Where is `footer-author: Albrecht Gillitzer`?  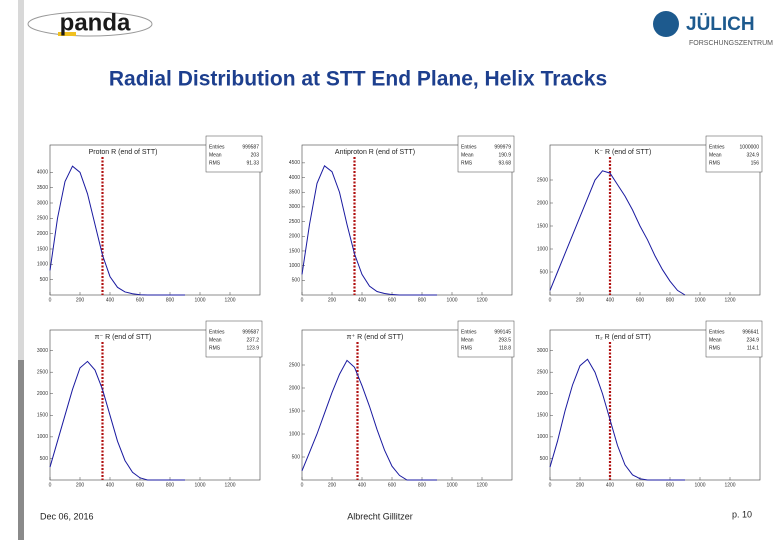 footer-author: Albrecht Gillitzer is located at coordinates (380, 516).